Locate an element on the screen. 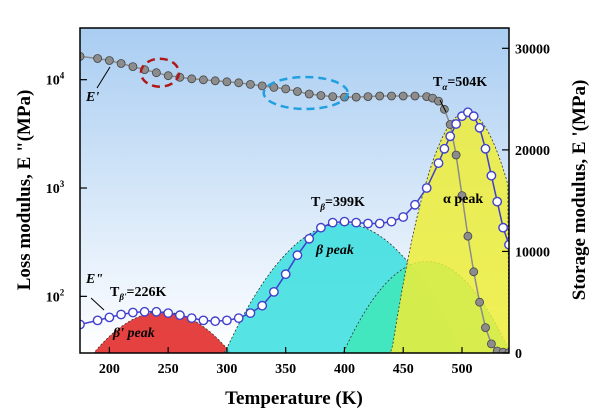 This screenshot has height=412, width=600. highlight-ellipses is located at coordinates (244, 84).